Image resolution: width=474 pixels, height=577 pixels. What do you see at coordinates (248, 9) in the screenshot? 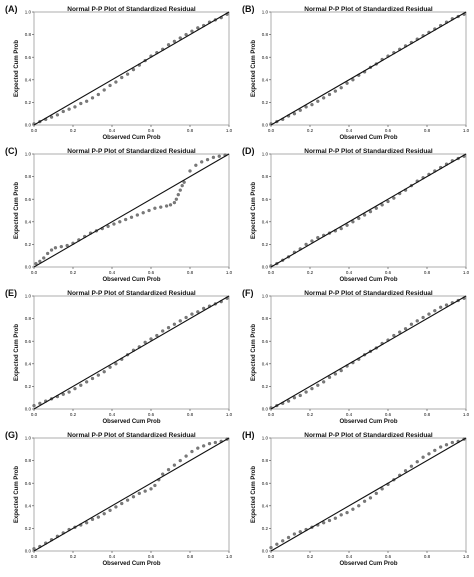
I see `panel-label: (B)` at bounding box center [248, 9].